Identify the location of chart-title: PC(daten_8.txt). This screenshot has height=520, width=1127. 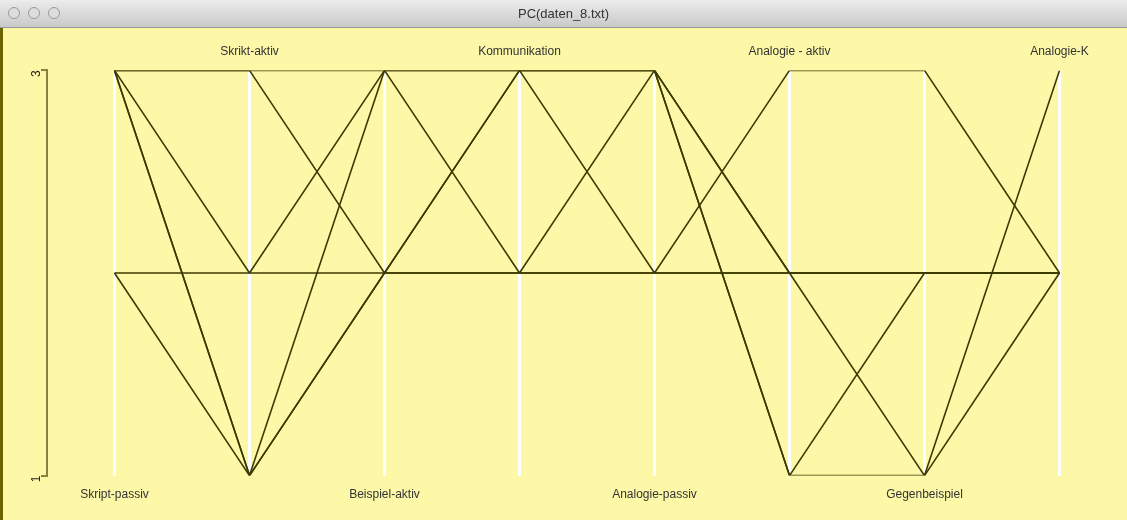
(563, 13).